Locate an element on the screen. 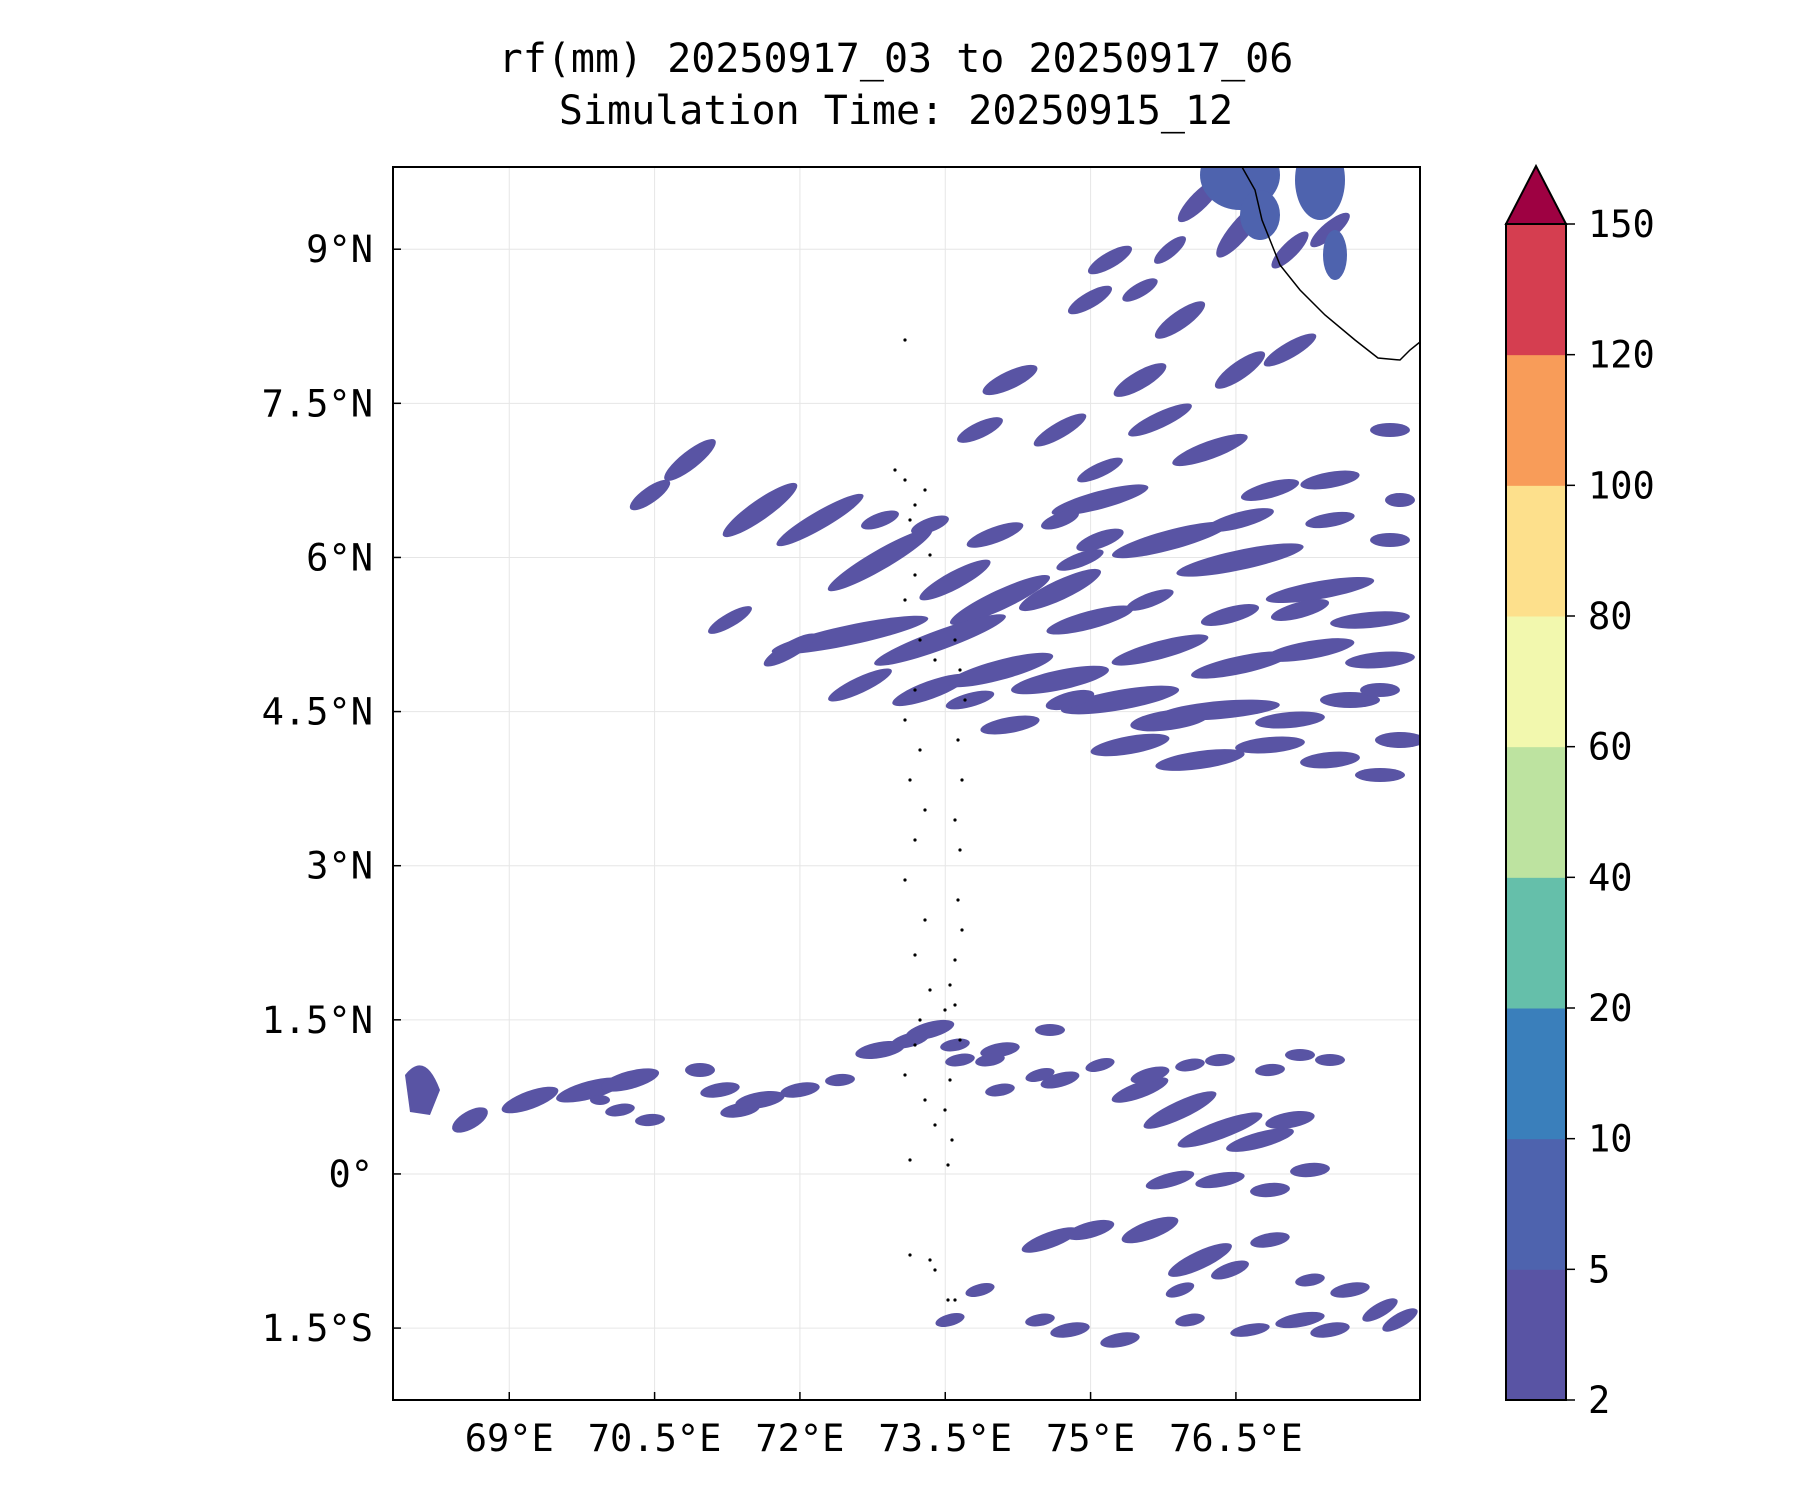 This screenshot has width=1800, height=1500. colorbar-frame is located at coordinates (1536, 812).